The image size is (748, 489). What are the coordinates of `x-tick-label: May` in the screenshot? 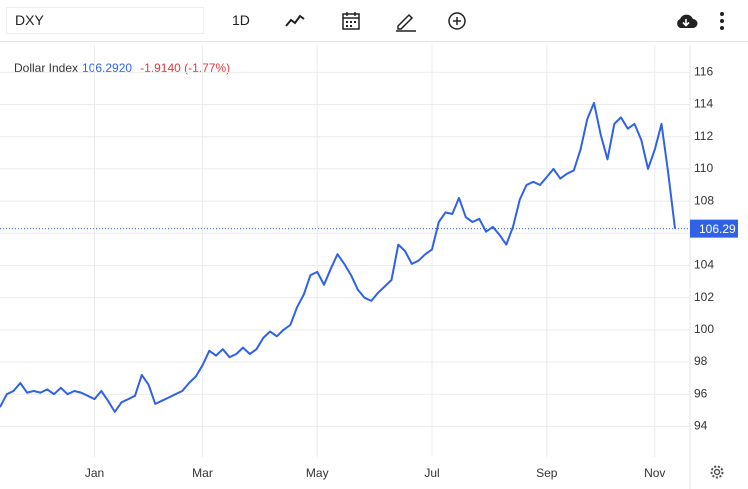 It's located at (317, 473).